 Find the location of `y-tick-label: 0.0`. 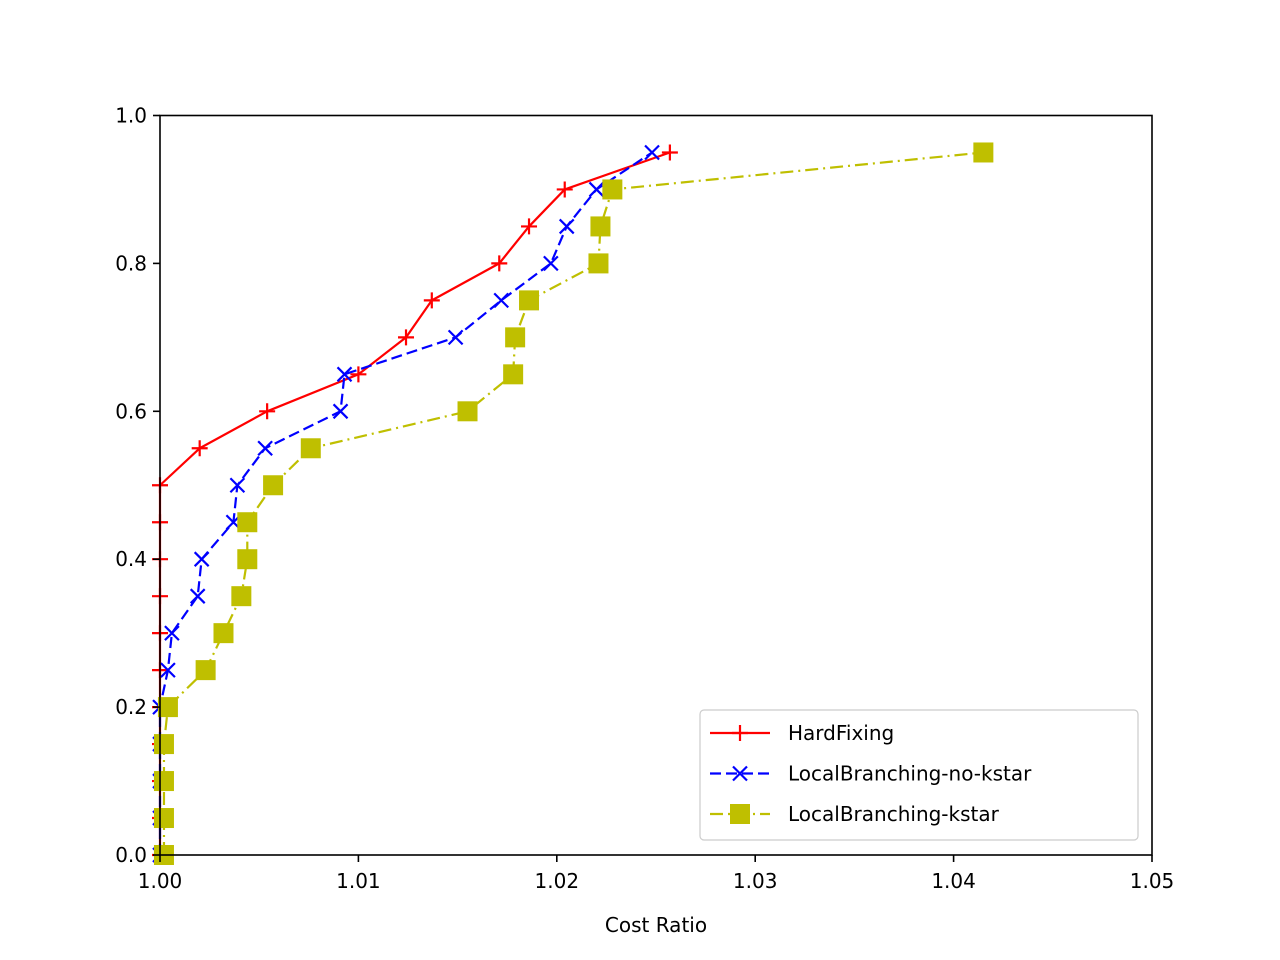

y-tick-label: 0.0 is located at coordinates (131, 855).